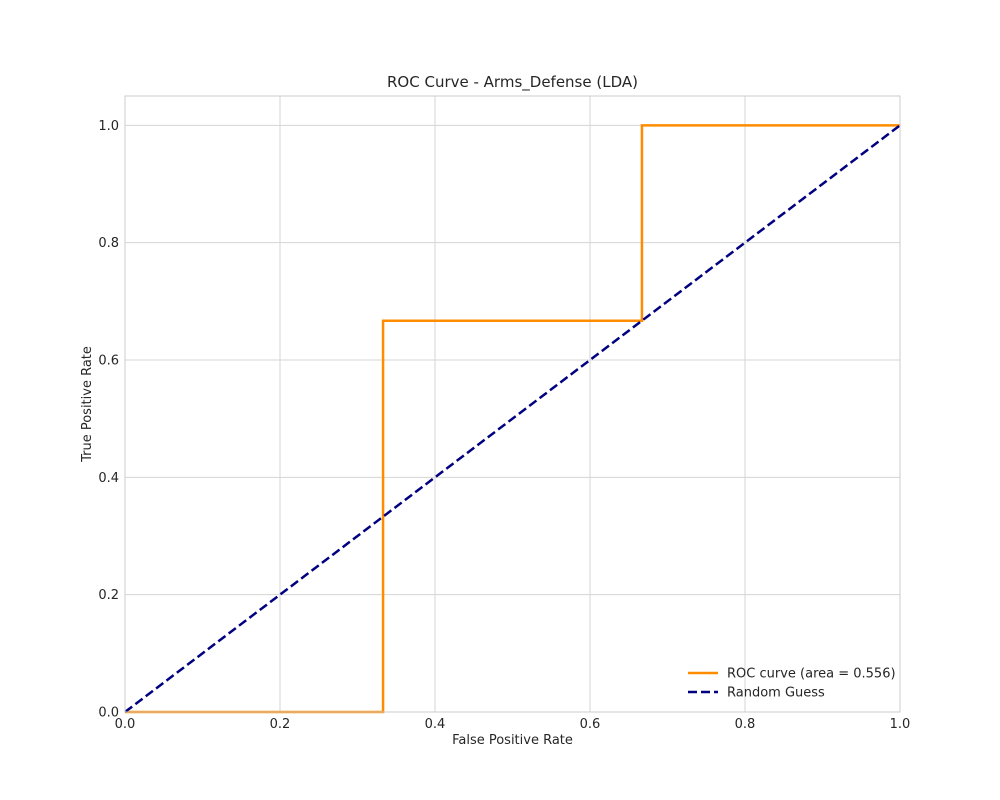 The height and width of the screenshot is (800, 1000). What do you see at coordinates (811, 674) in the screenshot?
I see `legend-label-roc: ROC curve (area = 0.556)` at bounding box center [811, 674].